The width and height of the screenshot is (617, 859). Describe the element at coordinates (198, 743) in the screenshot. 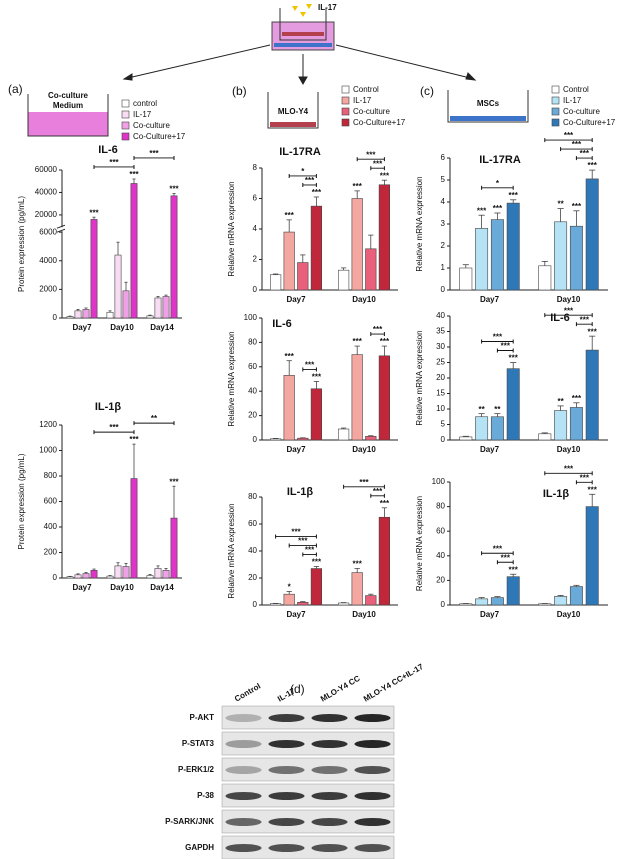

I see `row-label: P-STAT3` at that location.